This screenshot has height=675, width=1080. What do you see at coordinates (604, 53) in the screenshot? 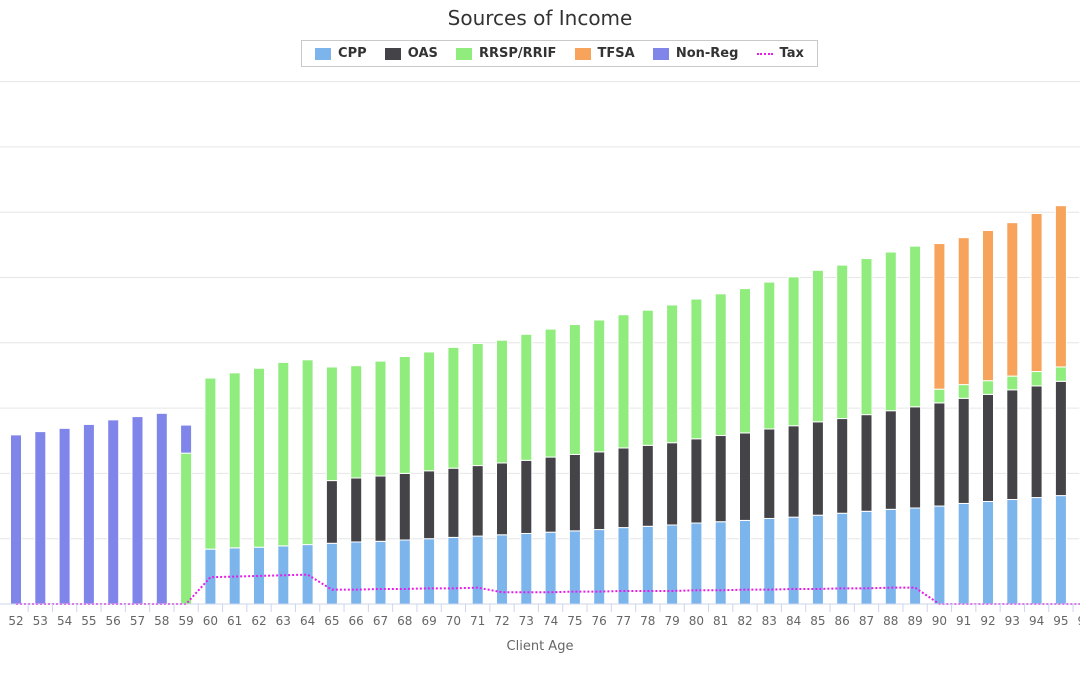
I see `legend-item-tfsa: TFSA` at bounding box center [604, 53].